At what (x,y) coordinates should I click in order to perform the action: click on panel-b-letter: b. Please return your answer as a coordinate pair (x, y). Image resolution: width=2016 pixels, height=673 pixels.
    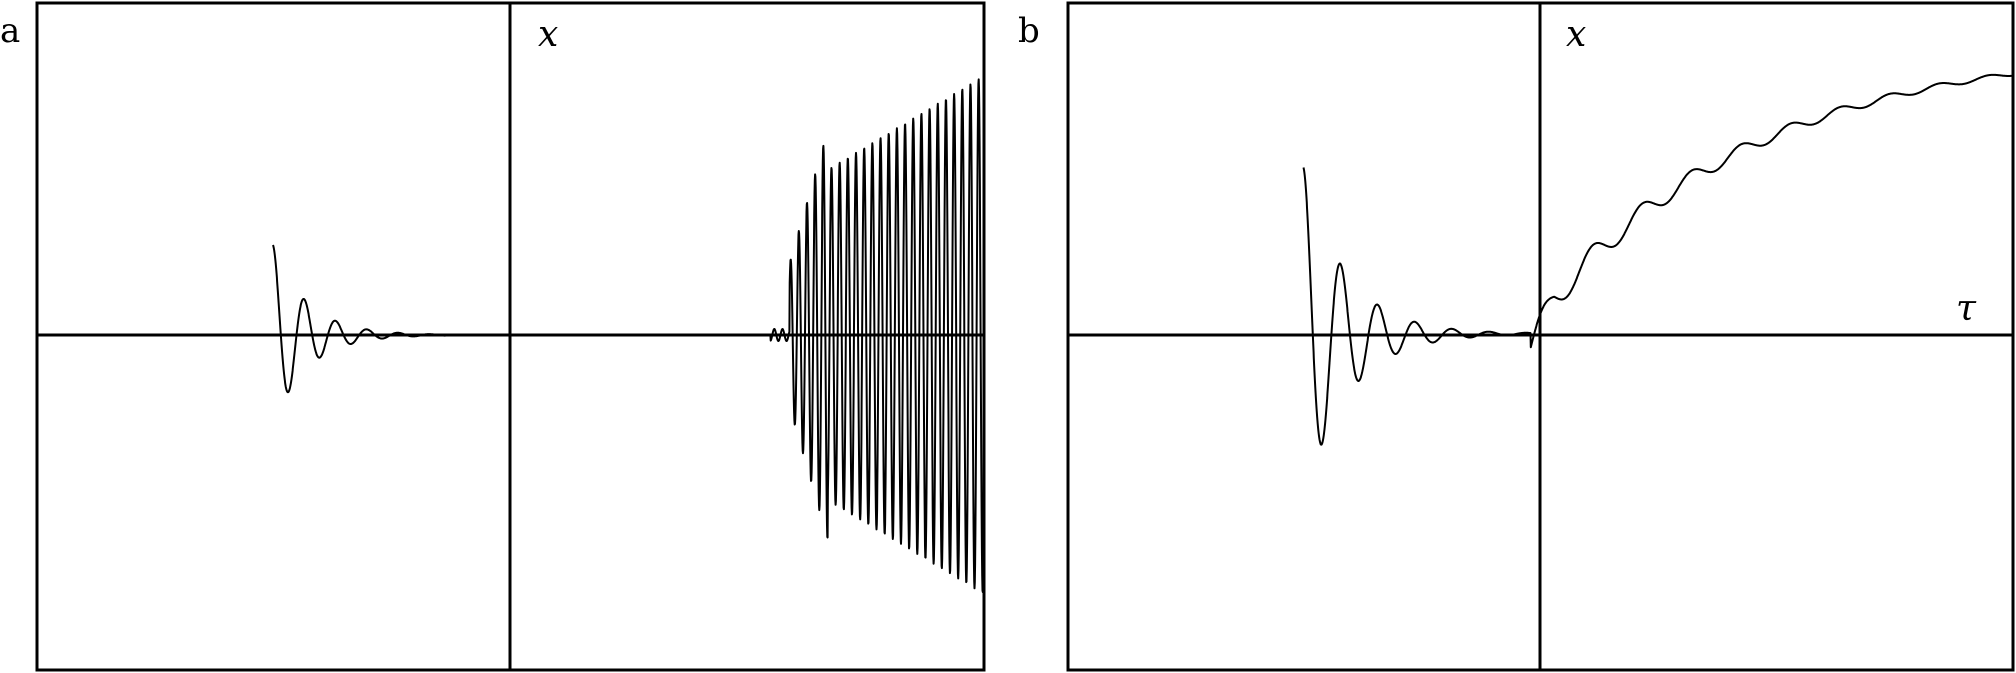
    Looking at the image, I should click on (1029, 31).